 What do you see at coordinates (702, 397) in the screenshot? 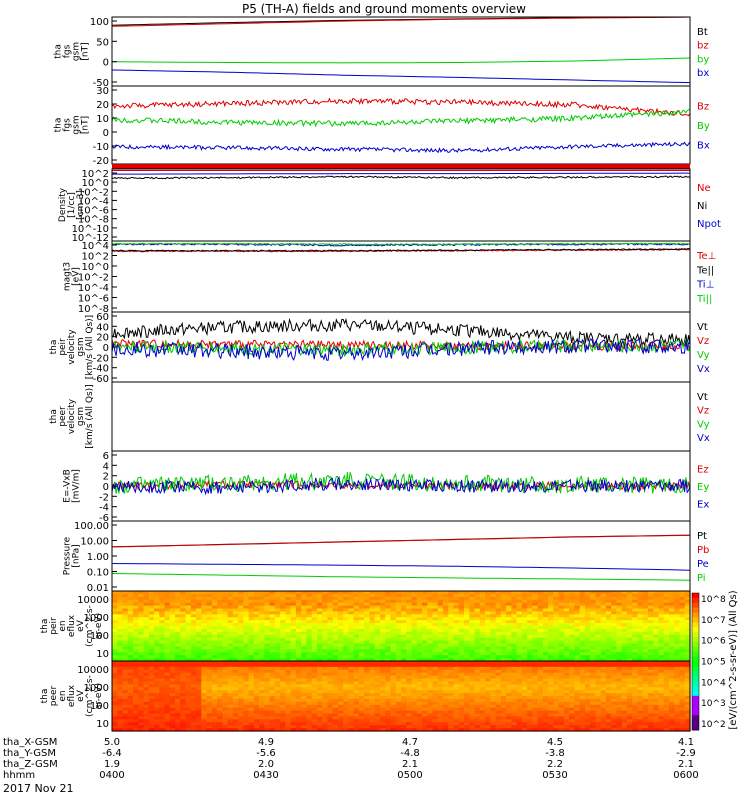
I see `legend-label-Vt: Vt` at bounding box center [702, 397].